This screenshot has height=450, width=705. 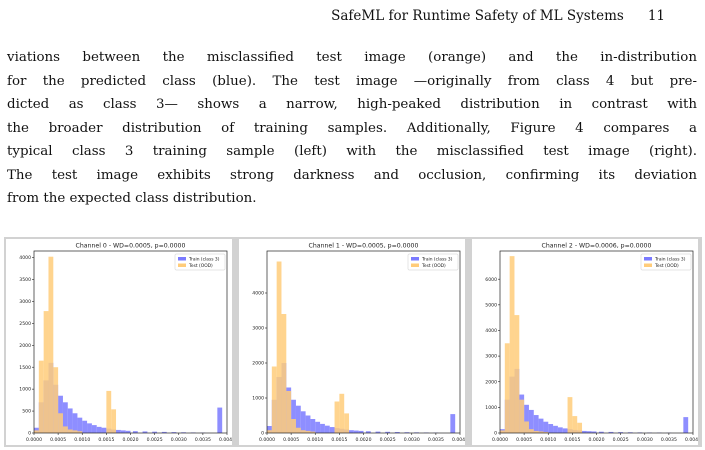 I want to click on y-tick-label: 1500, so click(x=25, y=368).